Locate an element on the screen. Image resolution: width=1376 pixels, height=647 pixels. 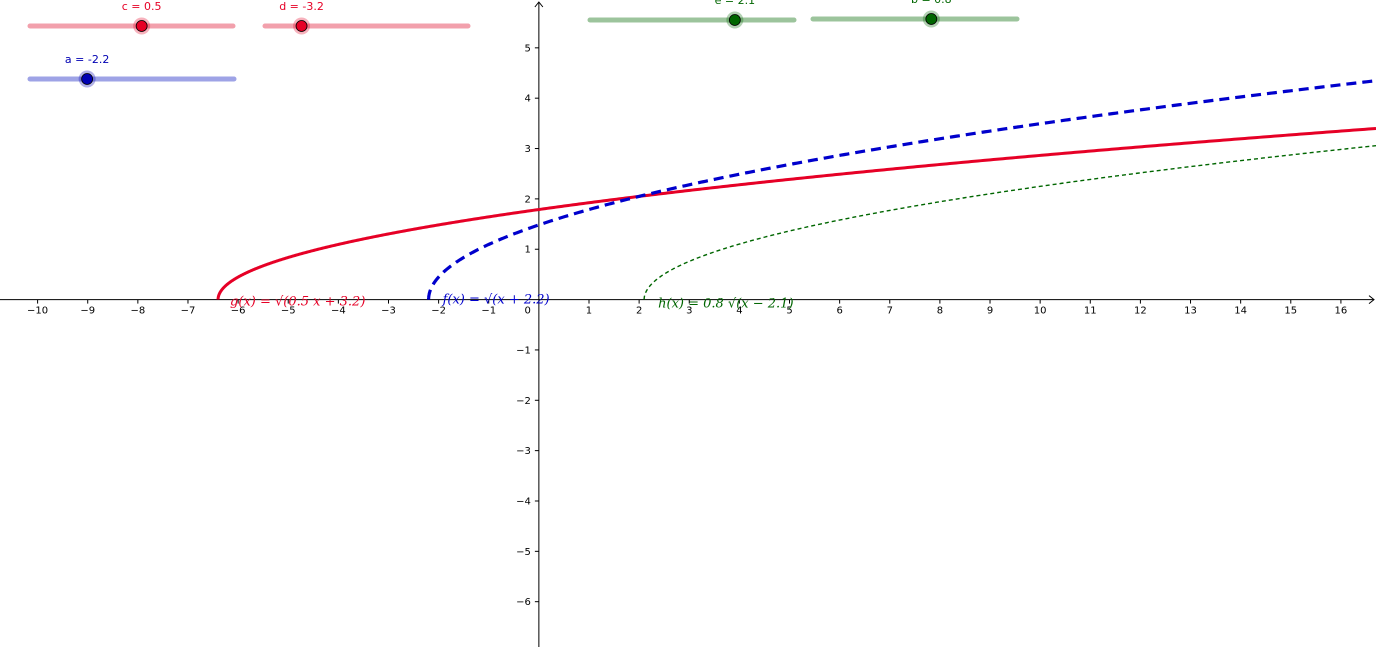
slider-e: e = 2.1 is located at coordinates (692, 14).